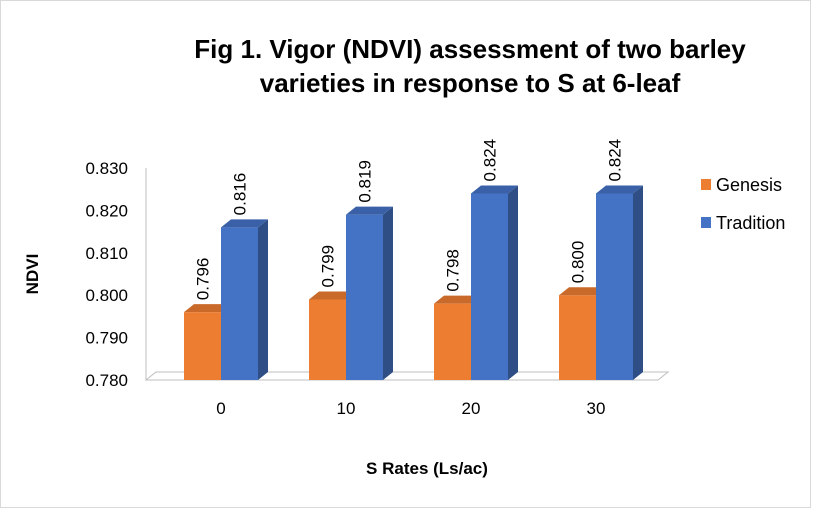 Image resolution: width=813 pixels, height=510 pixels. What do you see at coordinates (220, 408) in the screenshot?
I see `x-tick-label: 0` at bounding box center [220, 408].